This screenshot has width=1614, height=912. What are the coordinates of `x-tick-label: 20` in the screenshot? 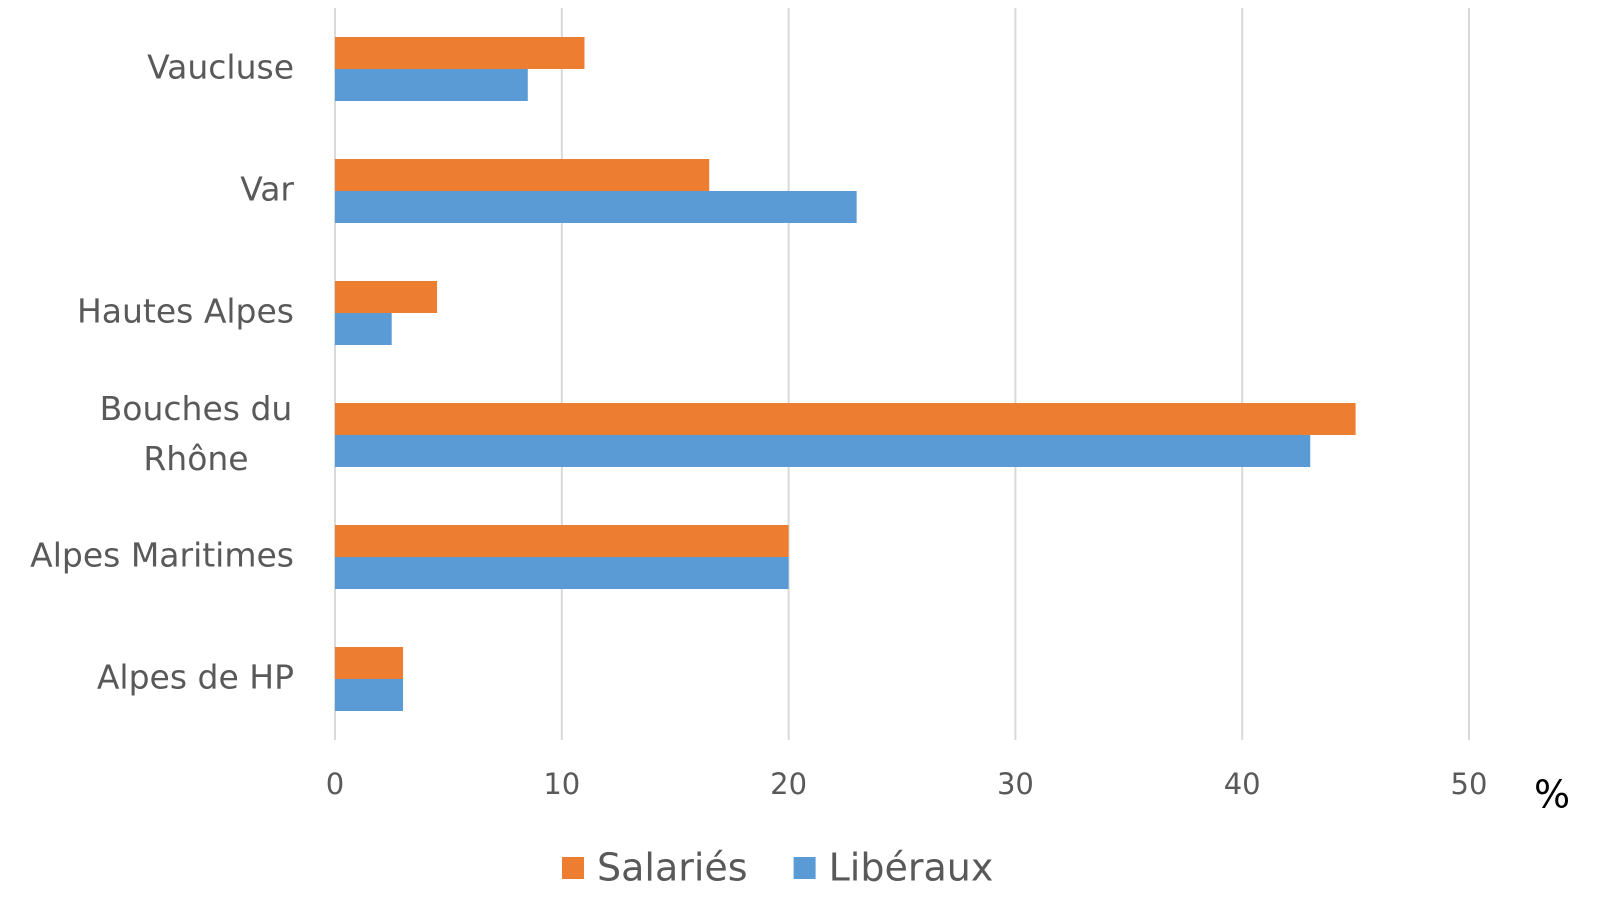 It's located at (788, 784).